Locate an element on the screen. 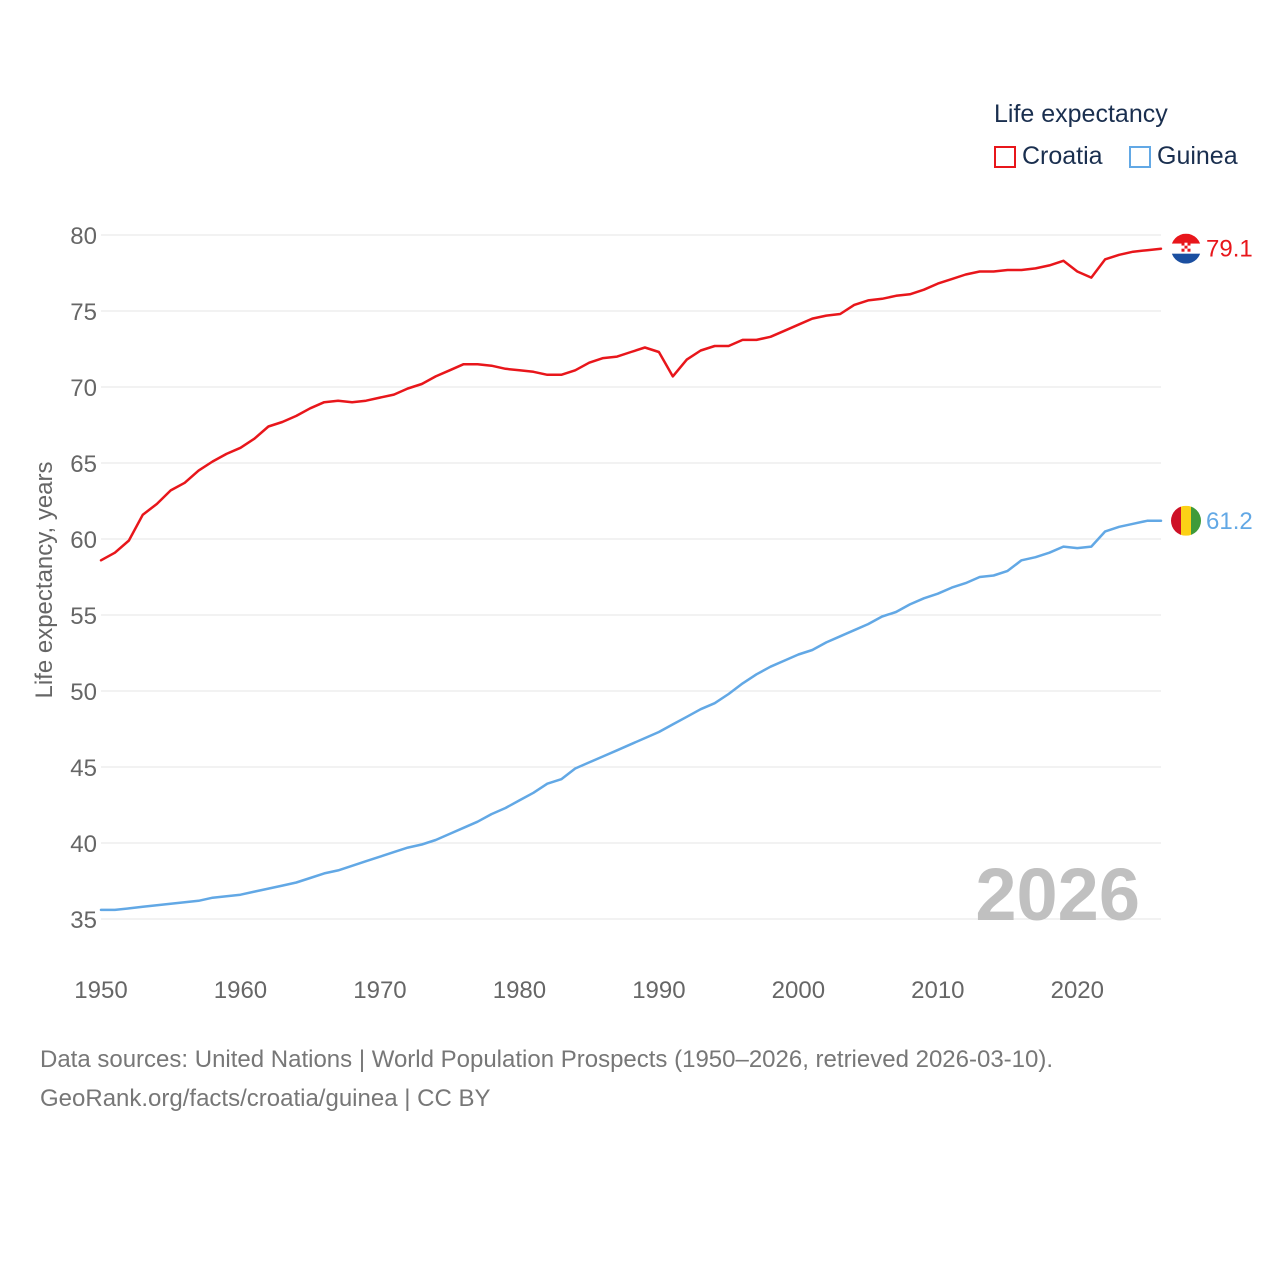  y-tick-label: 65 is located at coordinates (83, 464).